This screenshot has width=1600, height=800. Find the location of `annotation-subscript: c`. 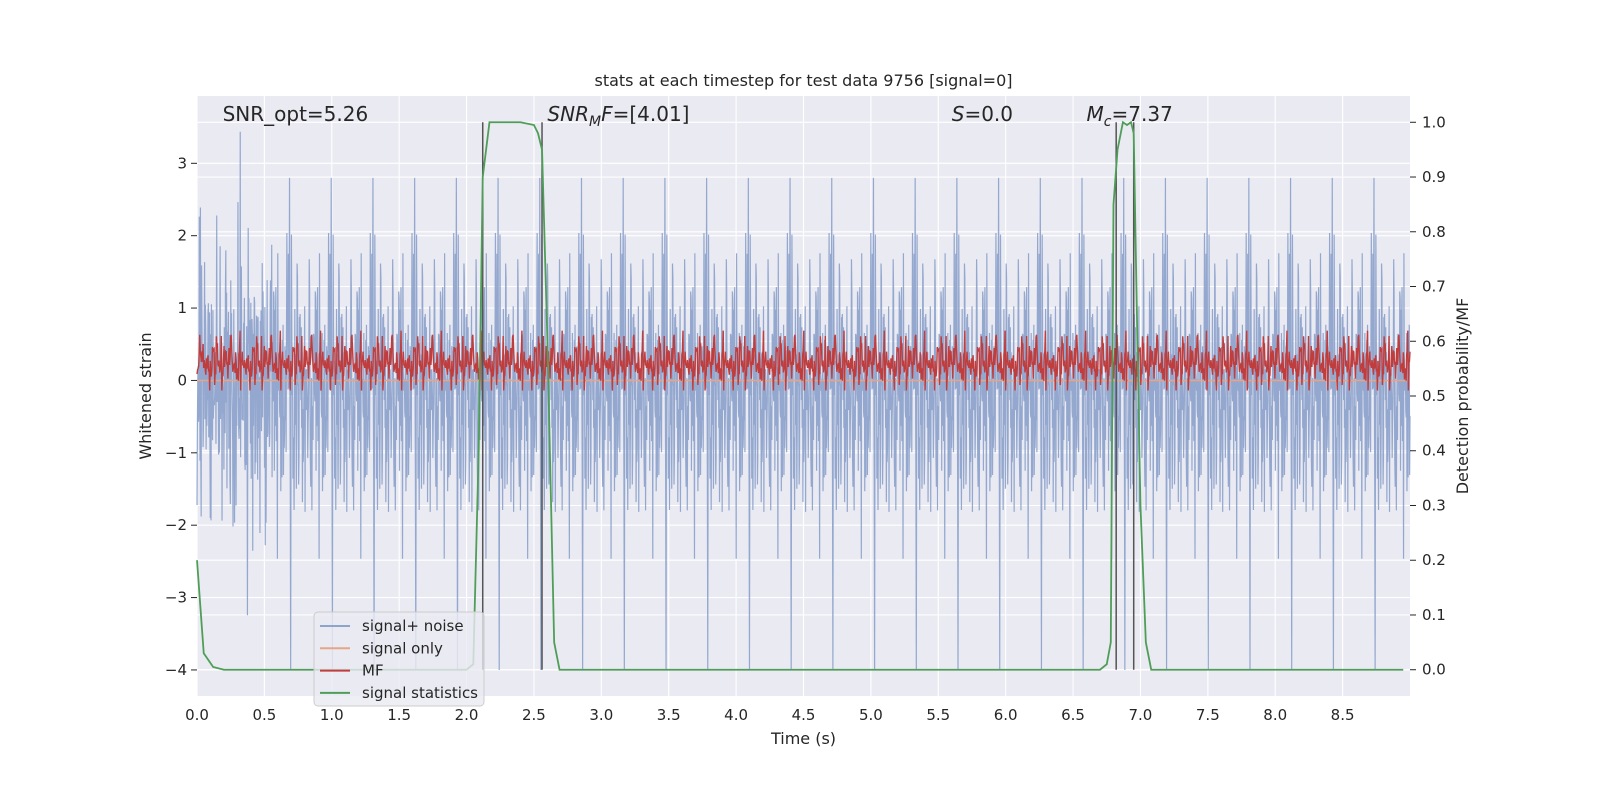

annotation-subscript: c is located at coordinates (1108, 122).